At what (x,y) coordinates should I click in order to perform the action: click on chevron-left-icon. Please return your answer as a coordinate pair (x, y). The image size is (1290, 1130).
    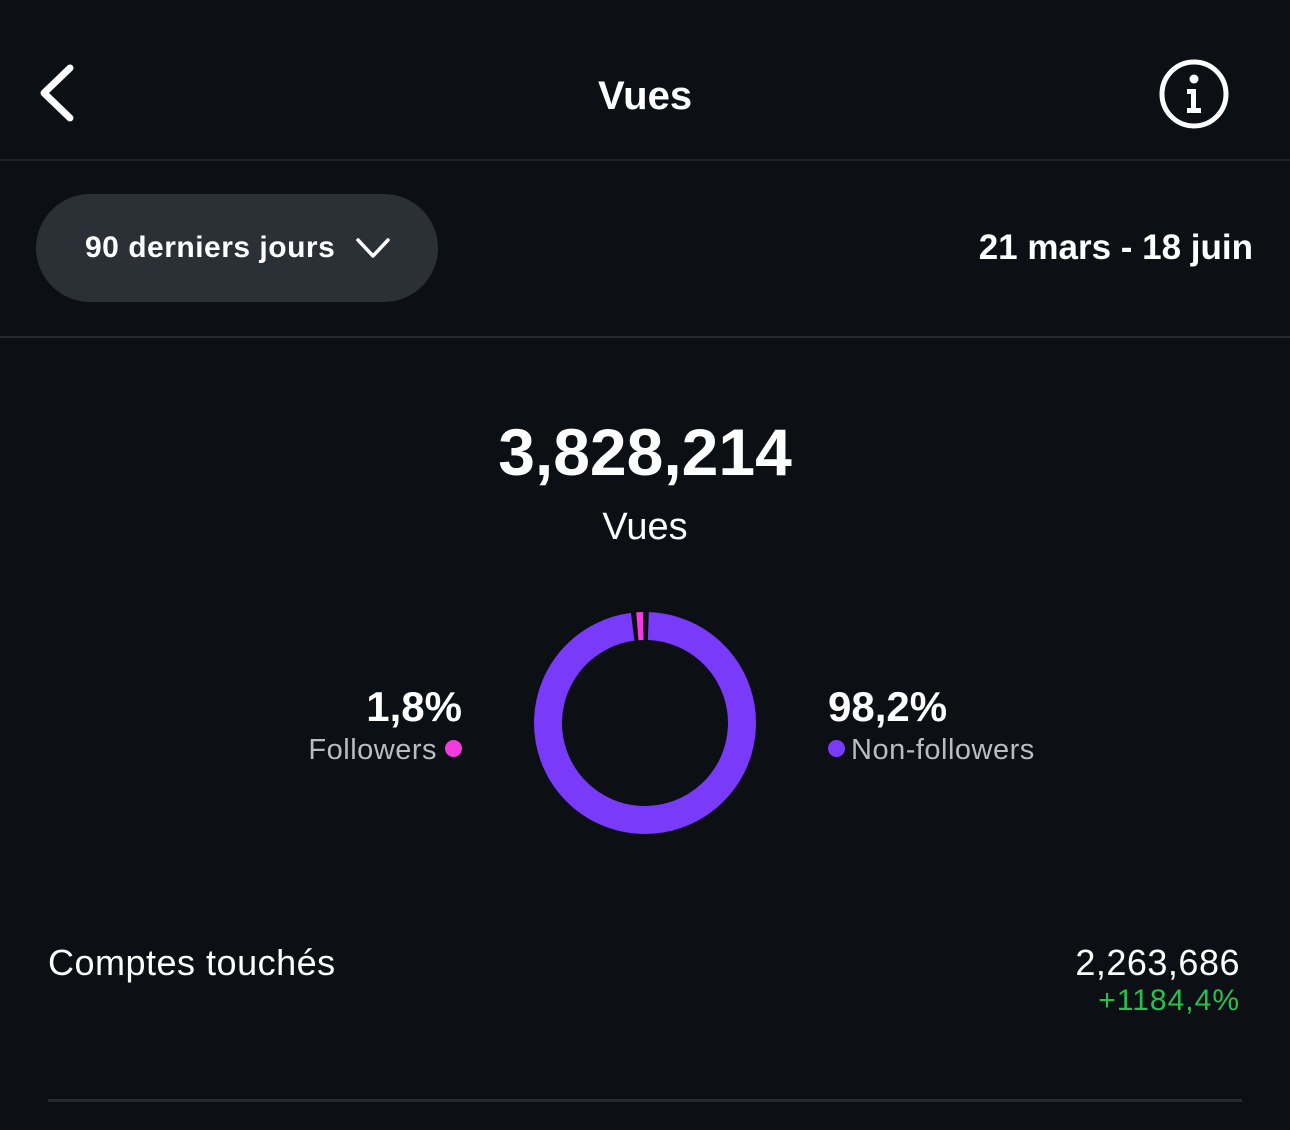
    Looking at the image, I should click on (57, 93).